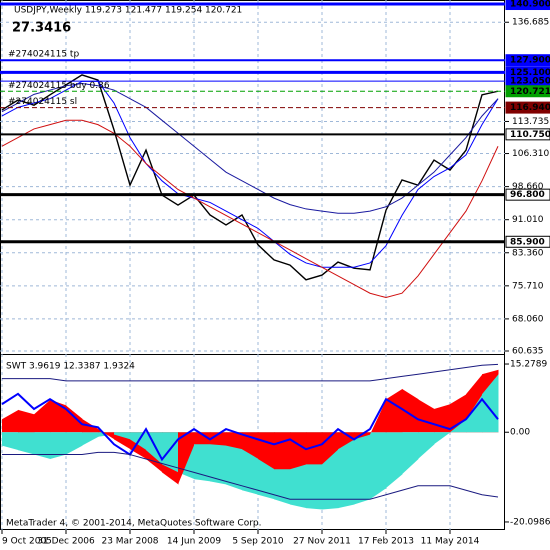 The width and height of the screenshot is (550, 550). I want to click on y-tick-label: 83.360, so click(528, 253).